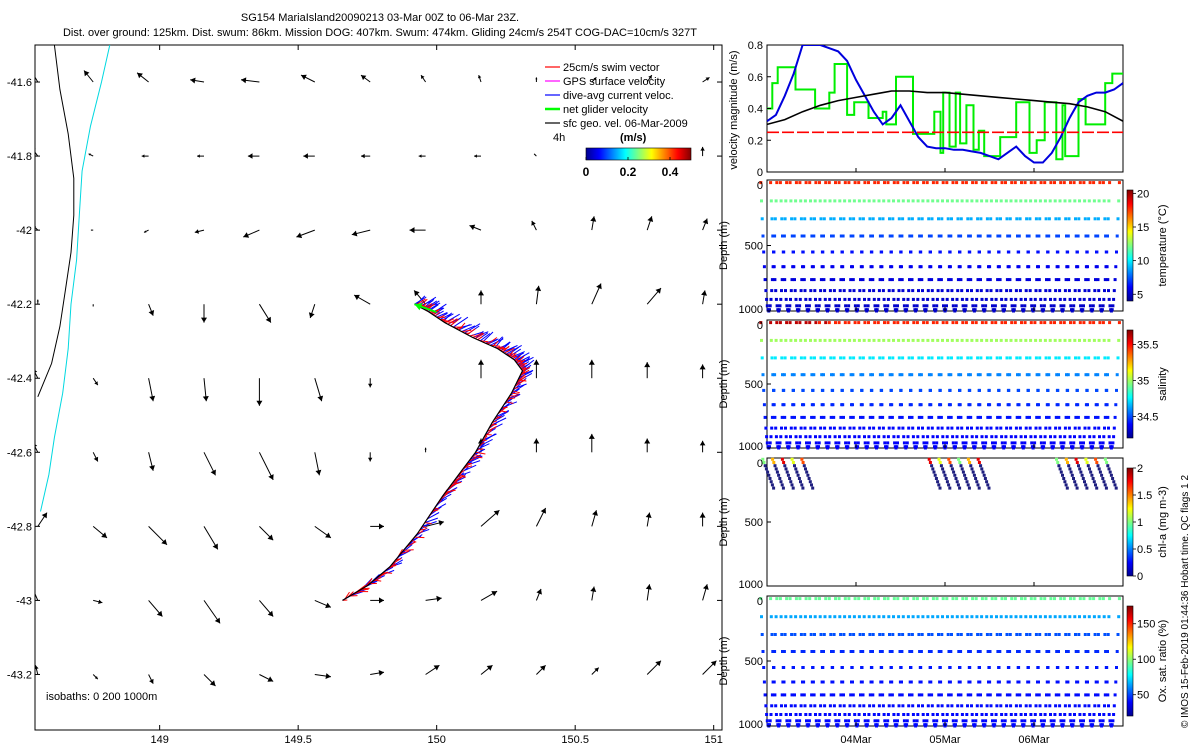 The image size is (1200, 750). I want to click on legend-dac-label: dive-avg current veloc., so click(618, 96).